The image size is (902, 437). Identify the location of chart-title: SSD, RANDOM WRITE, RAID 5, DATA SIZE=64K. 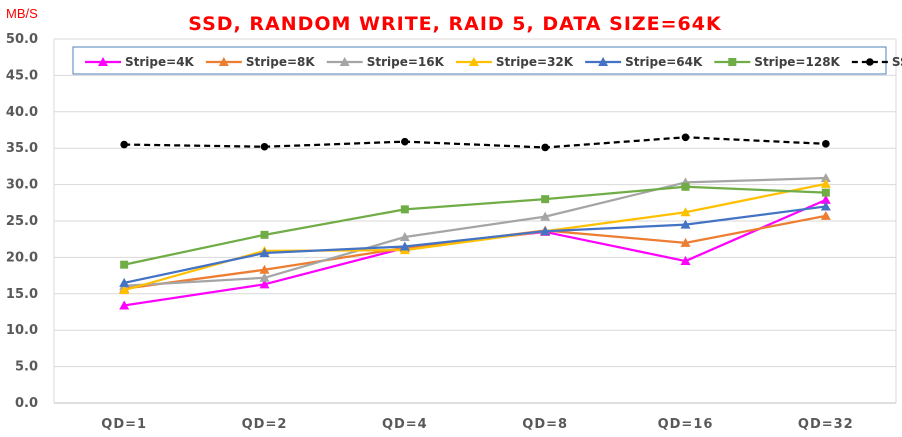
(455, 24).